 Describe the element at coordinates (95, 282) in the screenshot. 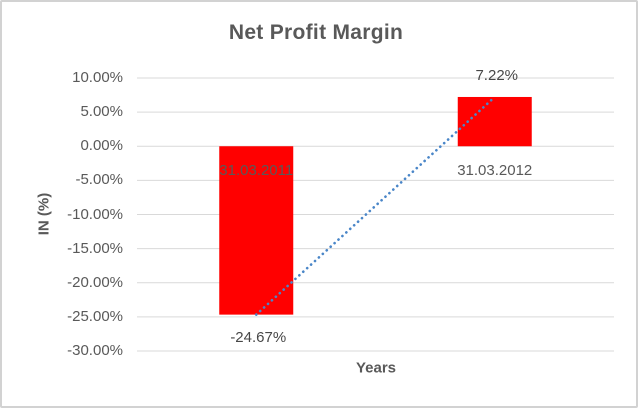

I see `y-tick-label: -20.00%` at that location.